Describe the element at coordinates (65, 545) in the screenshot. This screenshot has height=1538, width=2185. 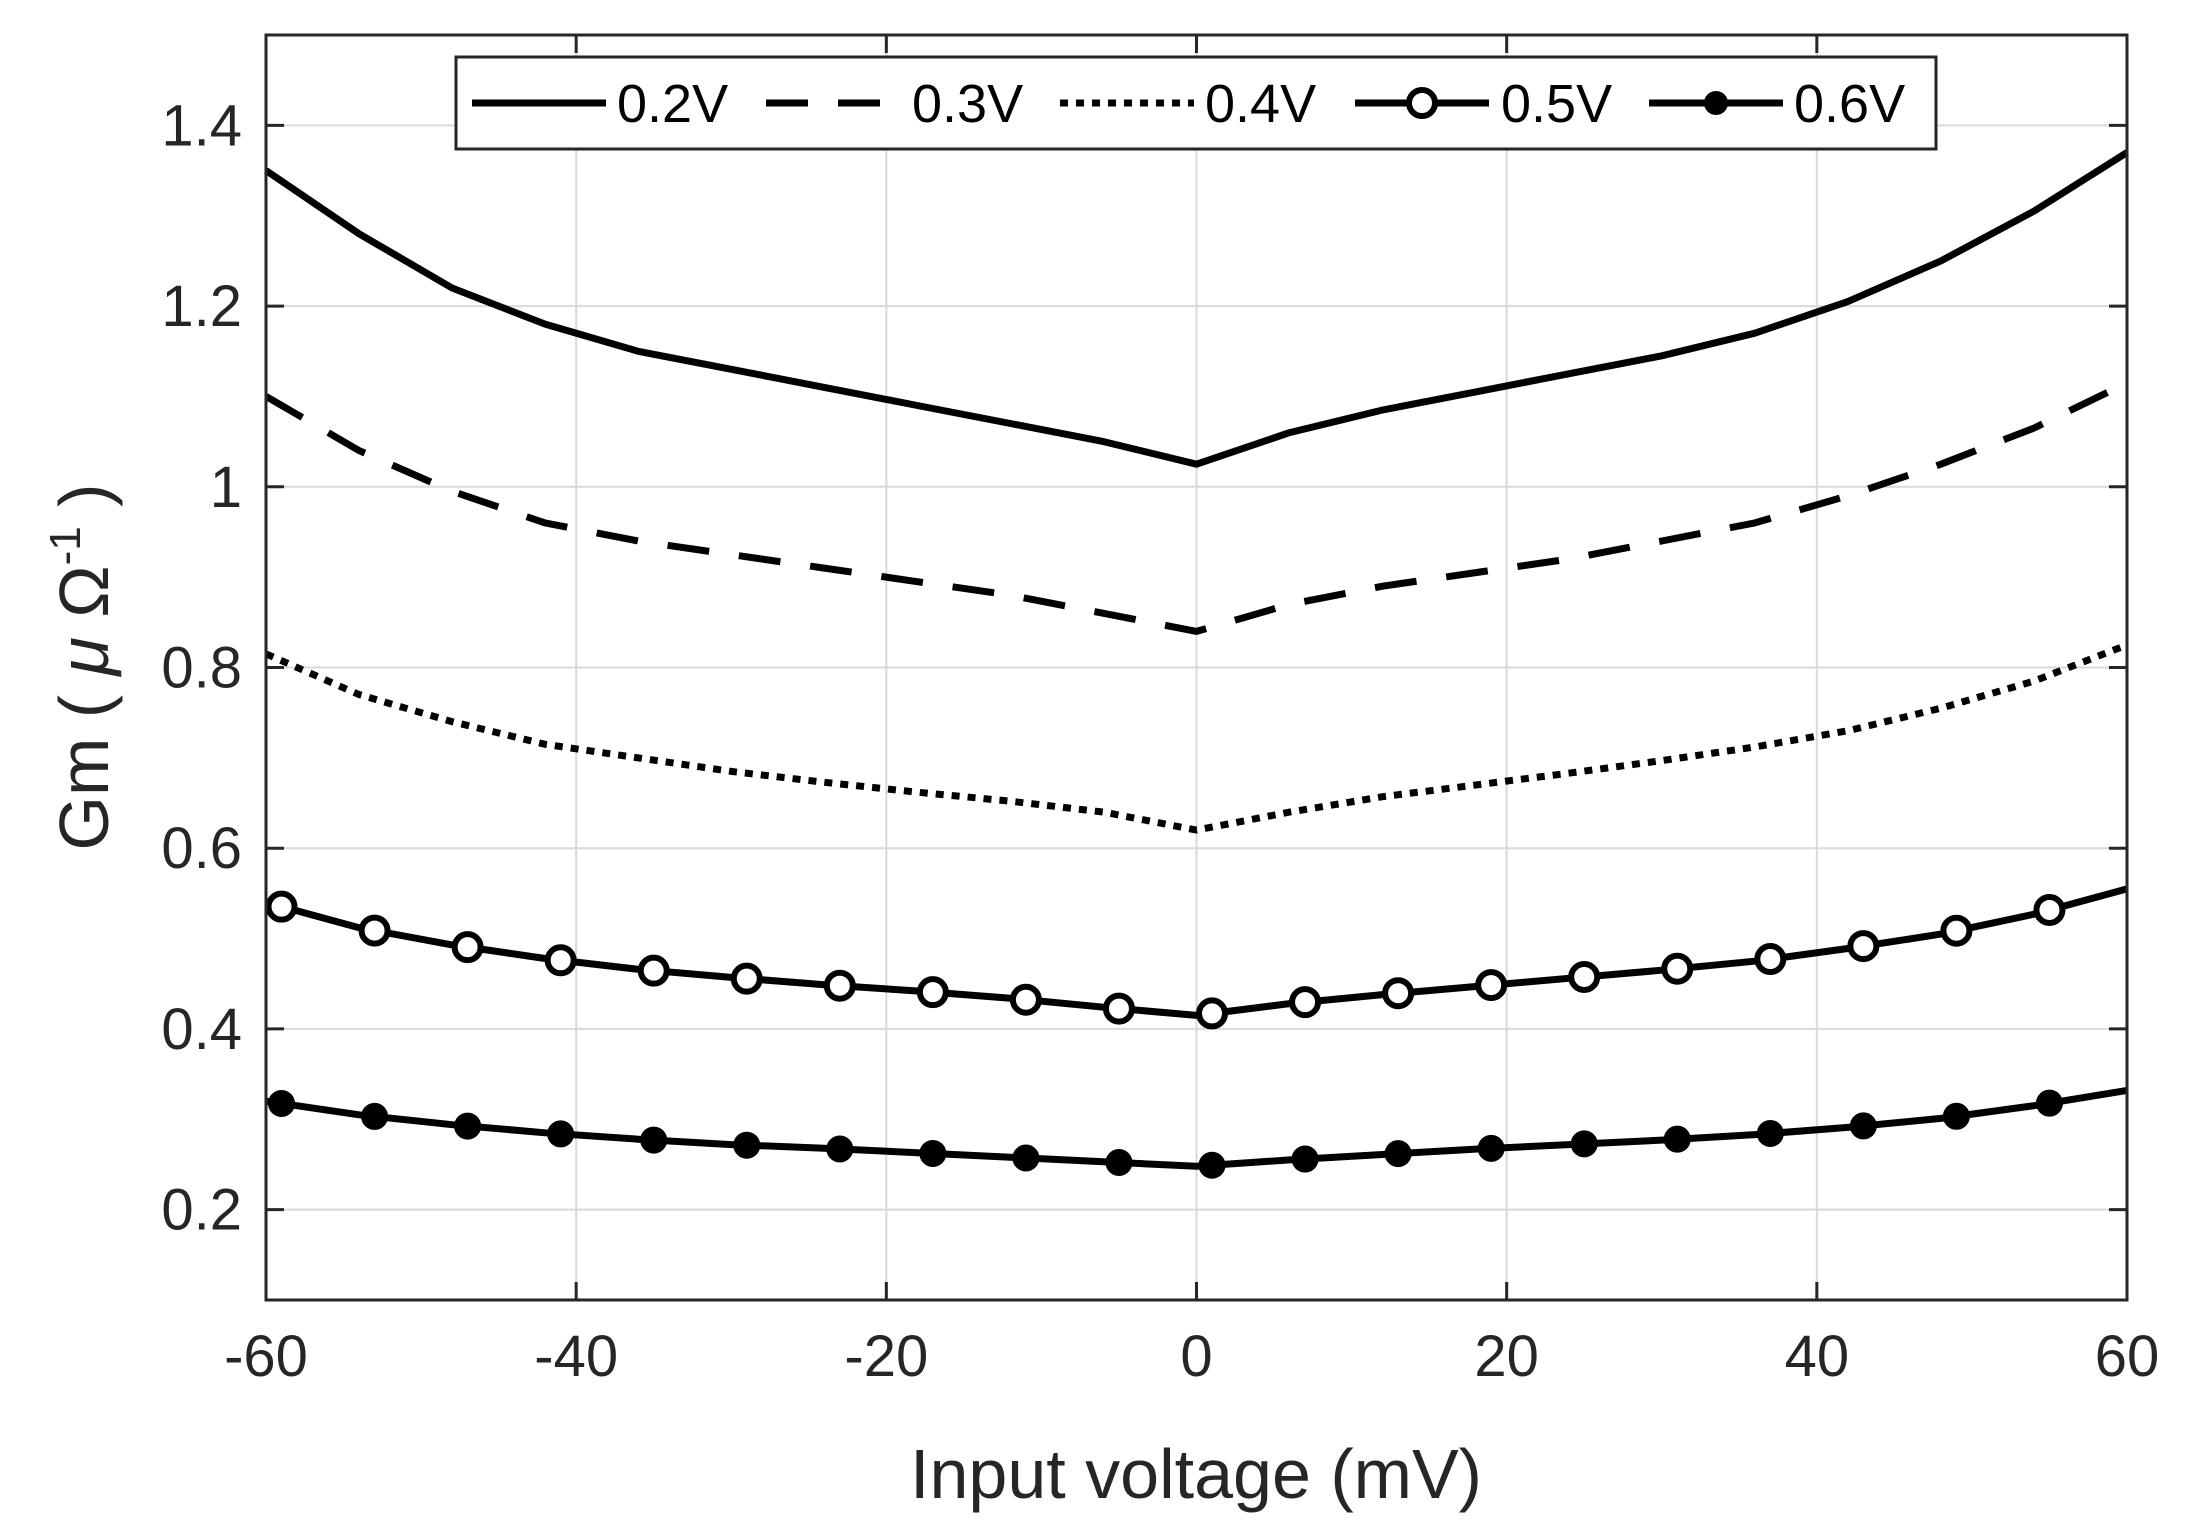
I see `y-axis-title-superscript: -1` at that location.